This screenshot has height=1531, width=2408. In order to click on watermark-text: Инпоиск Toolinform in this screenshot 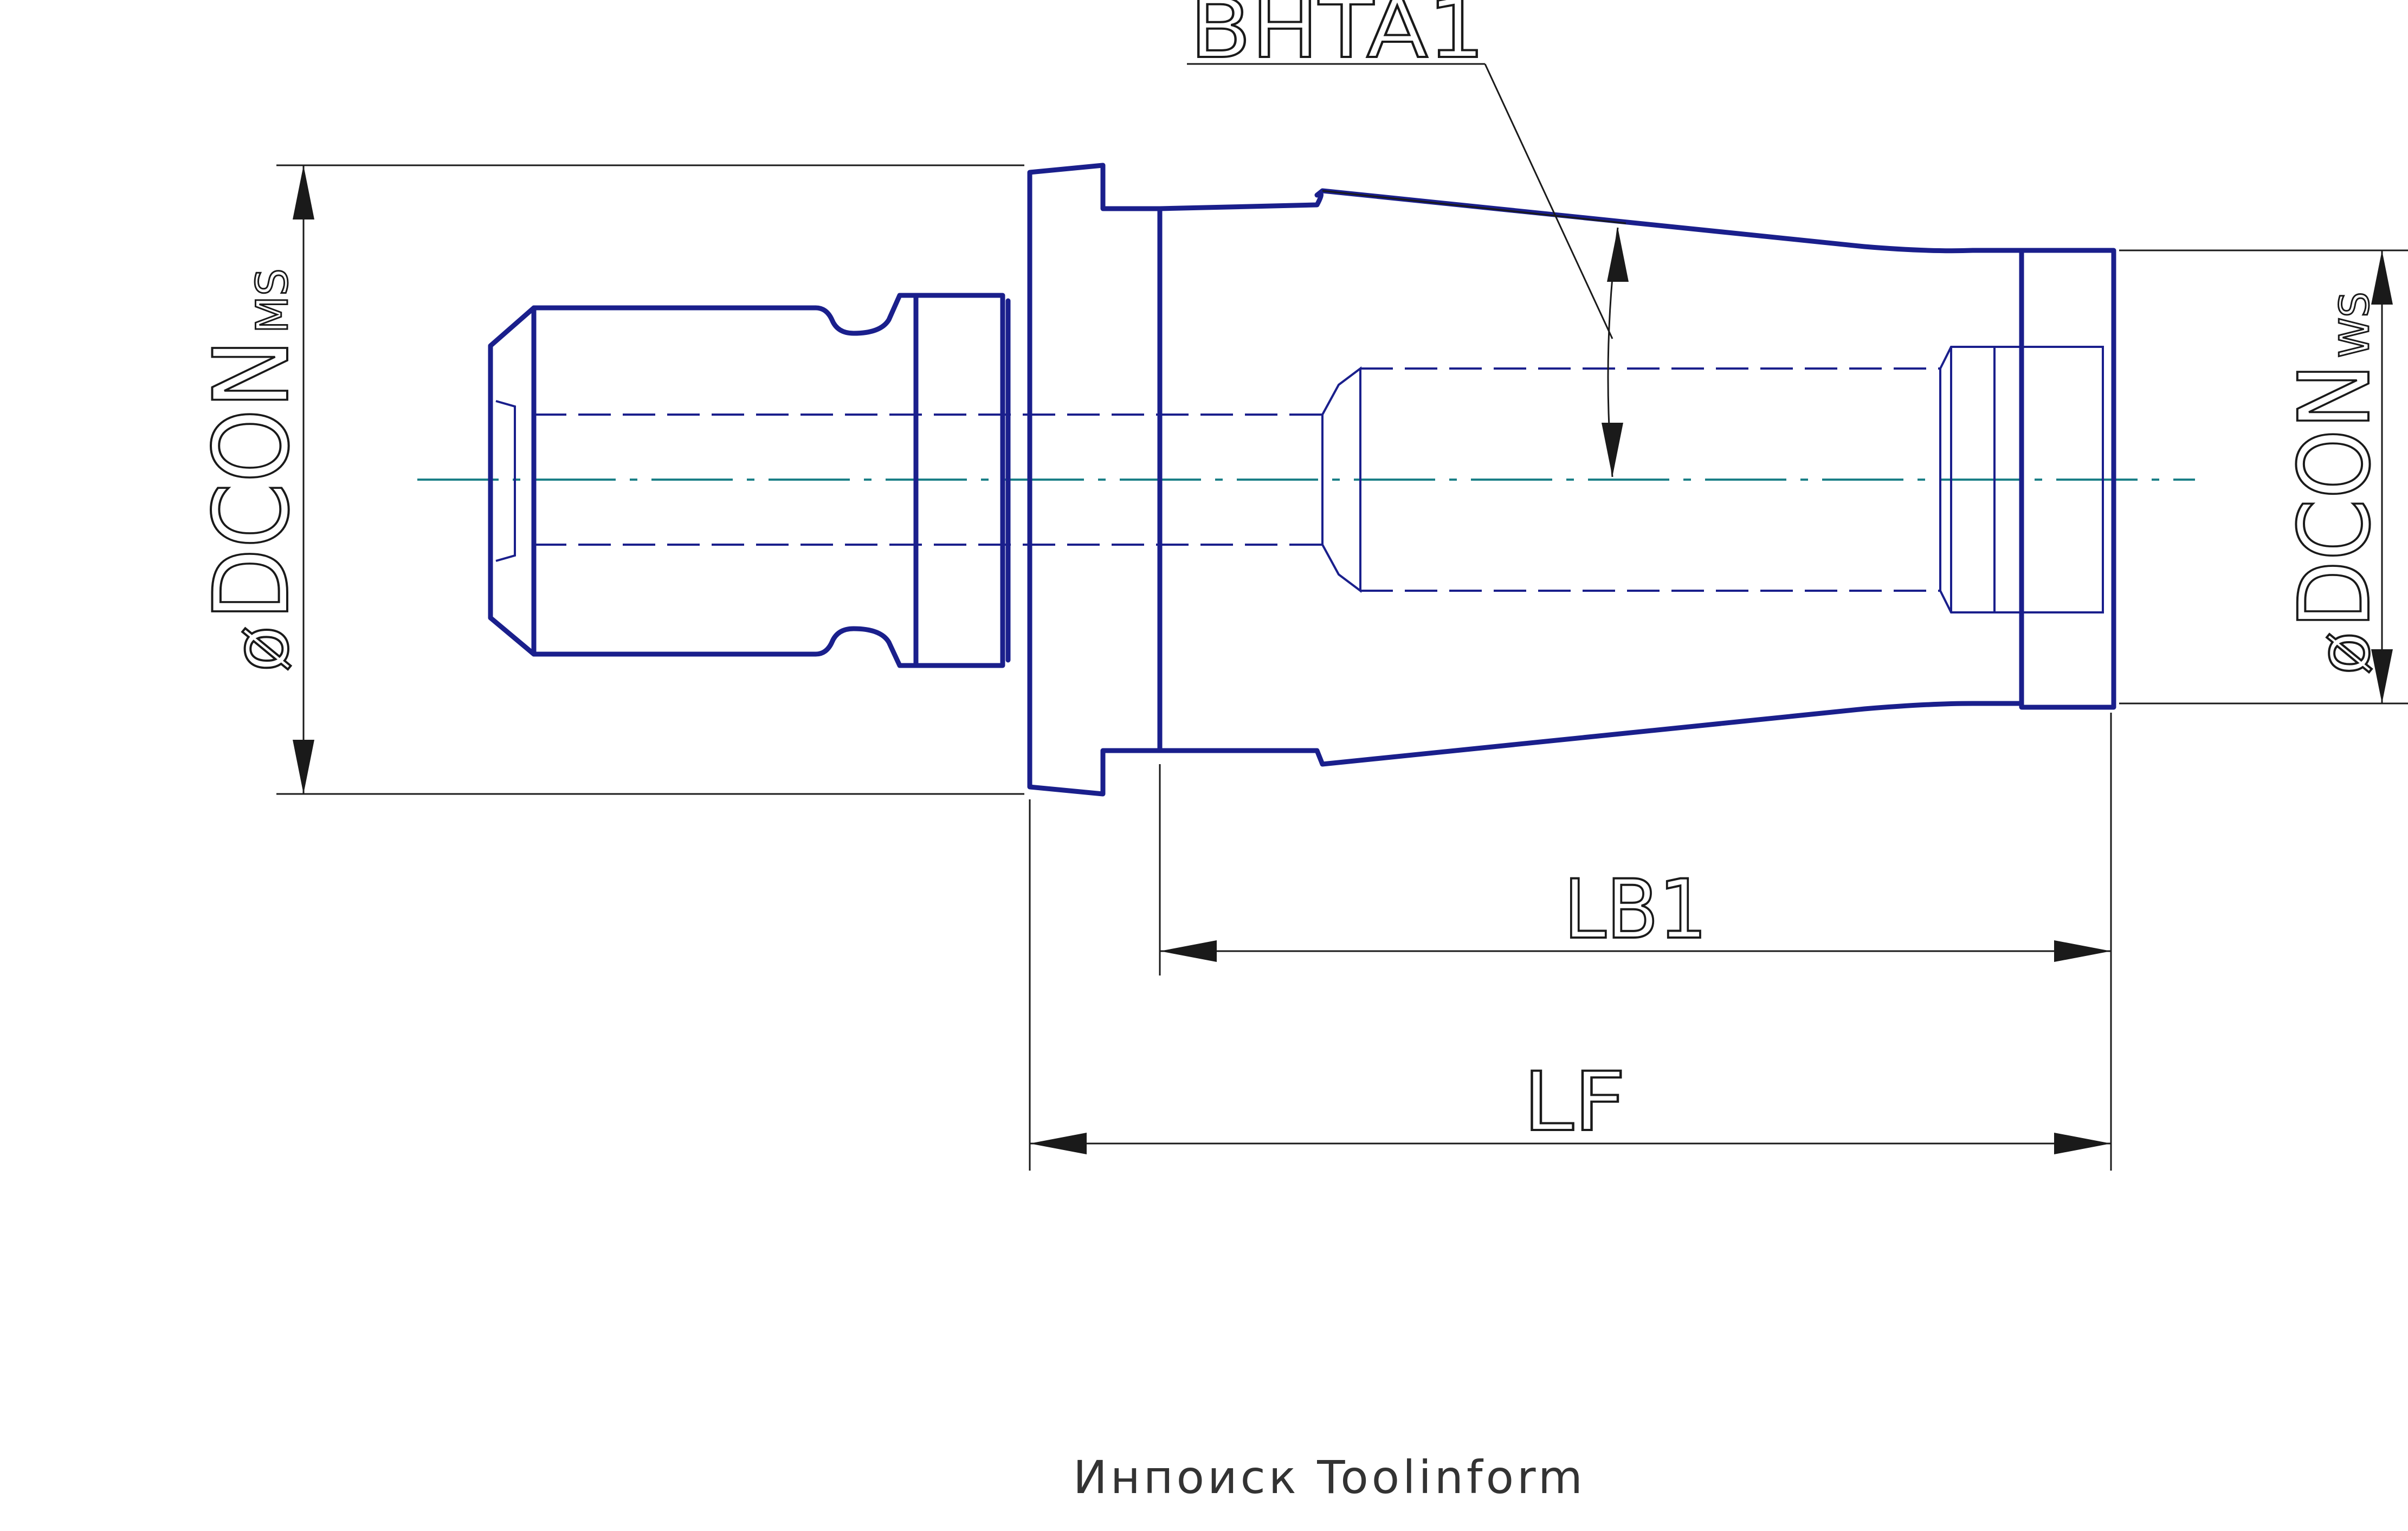, I will do `click(1329, 1477)`.